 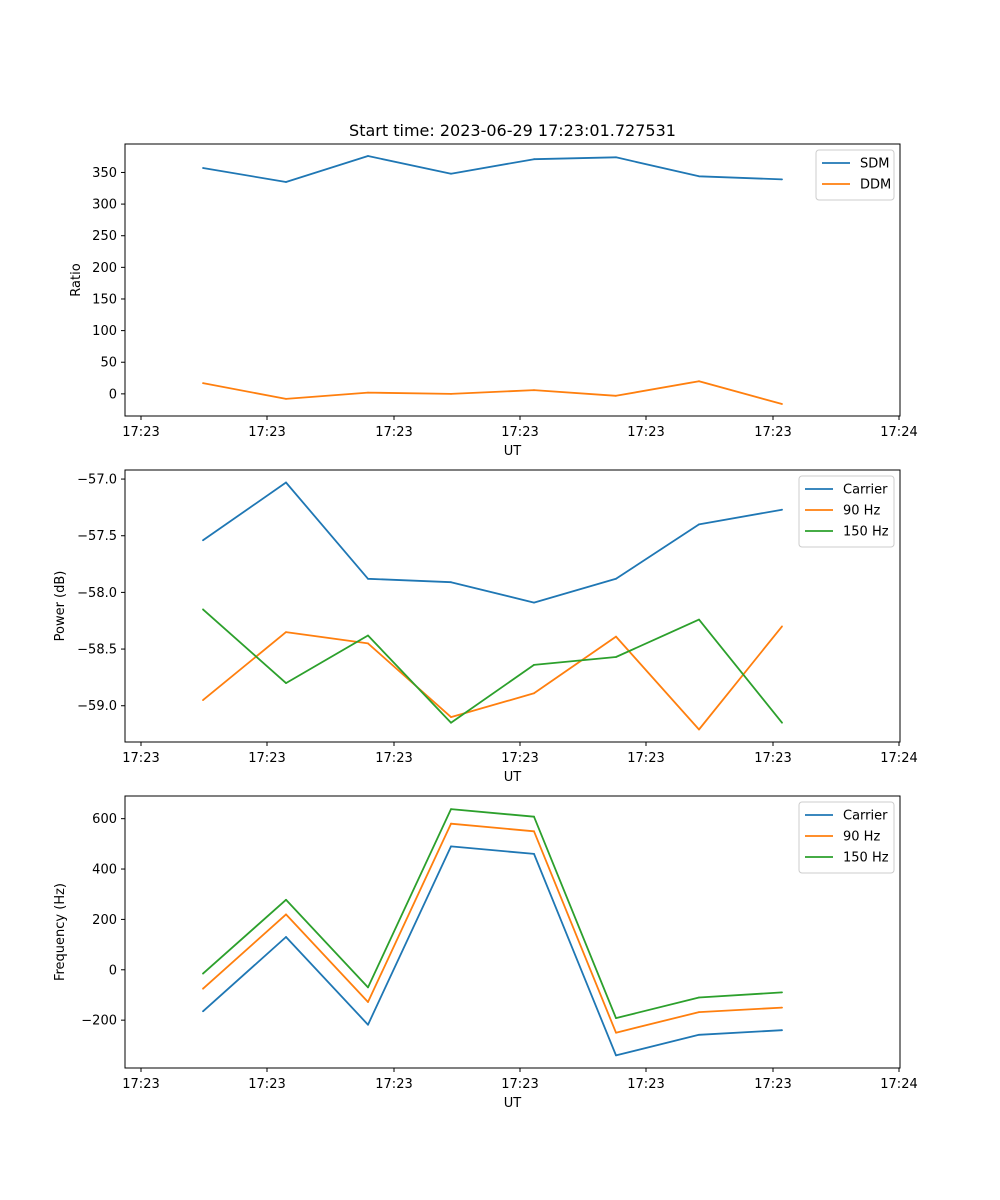 I want to click on legend: SDM DDM, so click(x=855, y=175).